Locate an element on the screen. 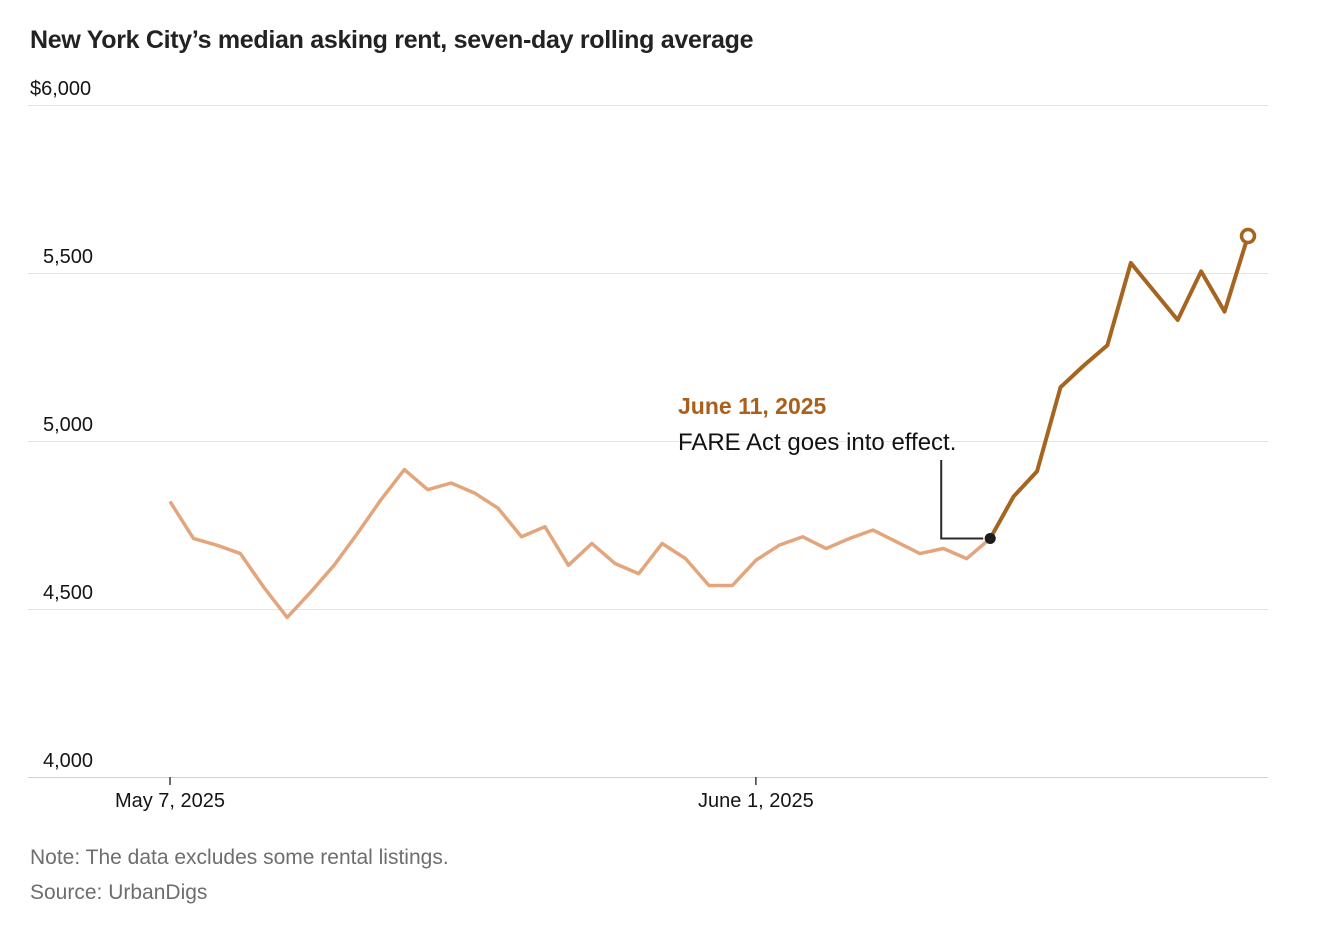 The width and height of the screenshot is (1318, 926). annotation-connector-group is located at coordinates (962, 500).